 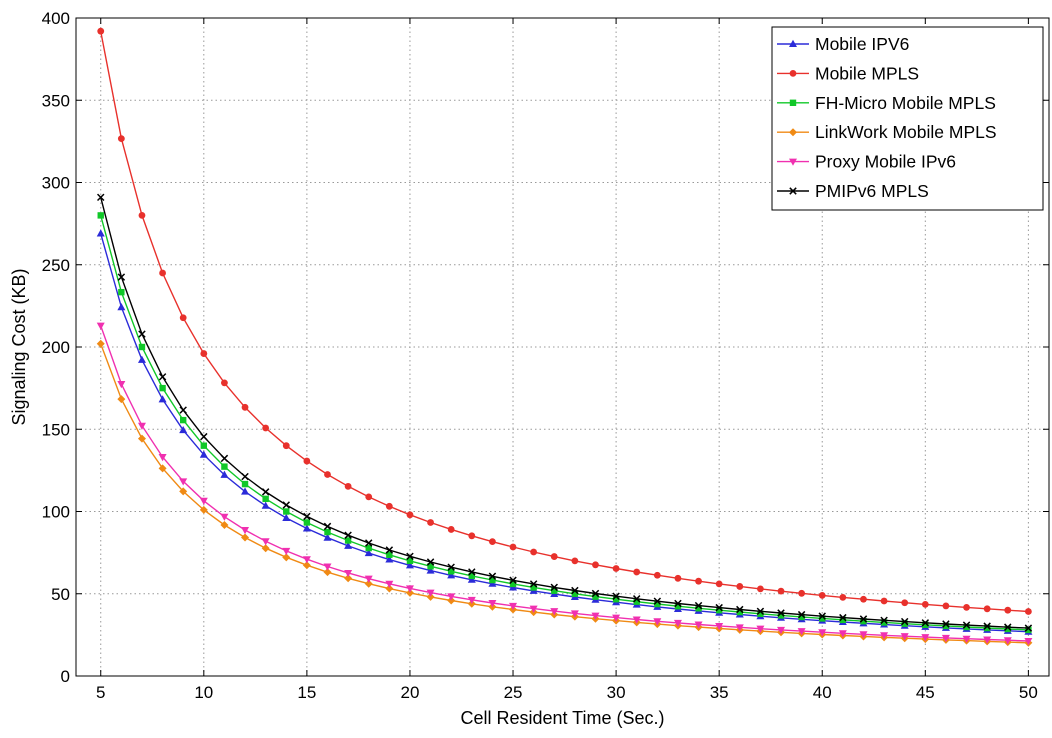 What do you see at coordinates (65, 676) in the screenshot?
I see `y-tick-label: 0` at bounding box center [65, 676].